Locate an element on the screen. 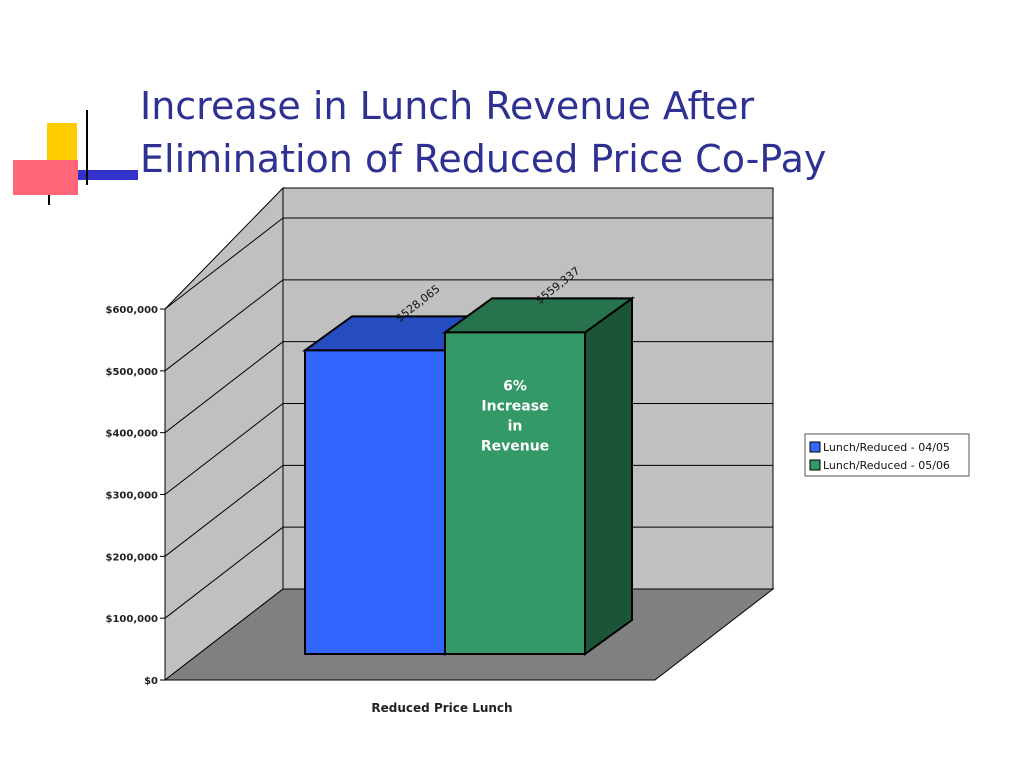  y-tick-label: $100,000 is located at coordinates (131, 619).